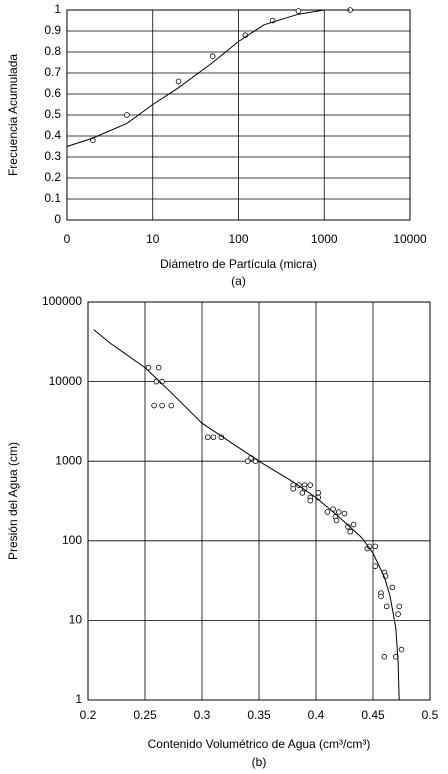  I want to click on y-tick-label: 1000, so click(68, 460).